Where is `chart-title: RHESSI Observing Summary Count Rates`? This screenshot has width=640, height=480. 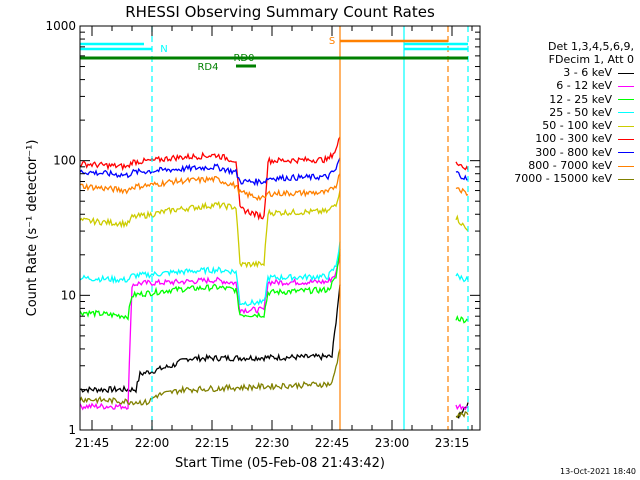 chart-title: RHESSI Observing Summary Count Rates is located at coordinates (280, 12).